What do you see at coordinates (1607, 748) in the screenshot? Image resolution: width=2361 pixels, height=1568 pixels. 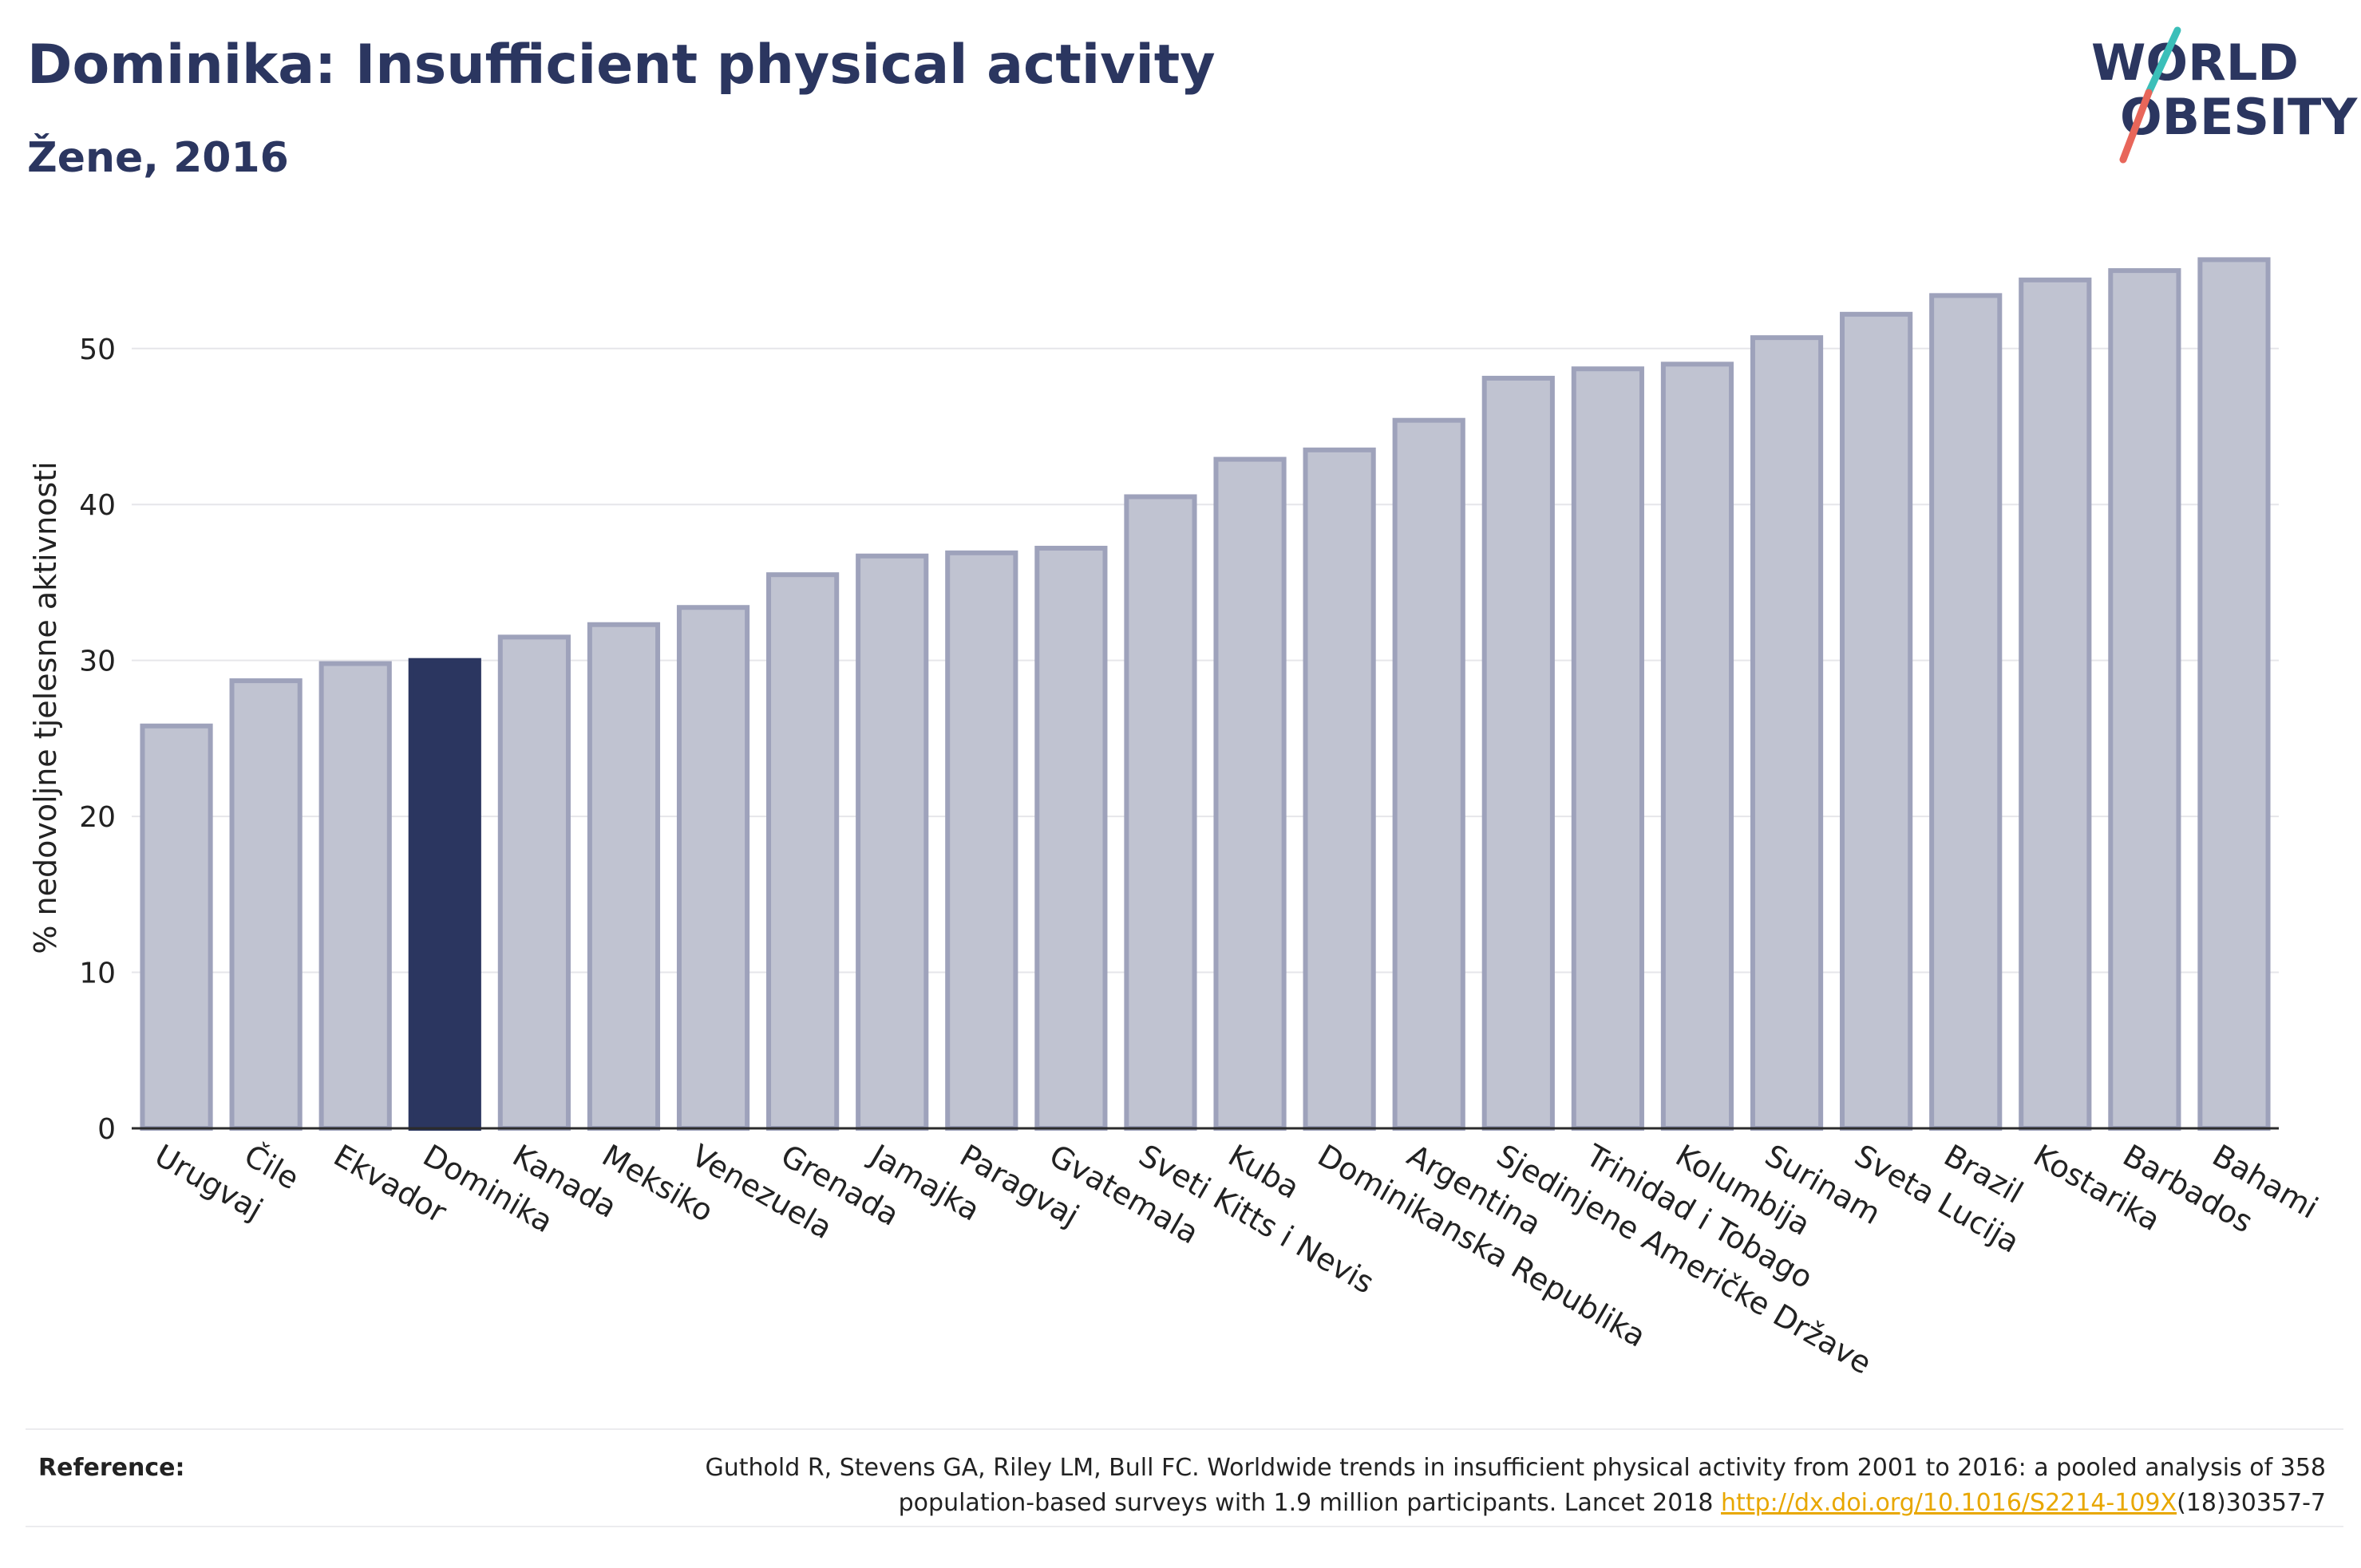 I see `bar-trinidad-i-tobago` at bounding box center [1607, 748].